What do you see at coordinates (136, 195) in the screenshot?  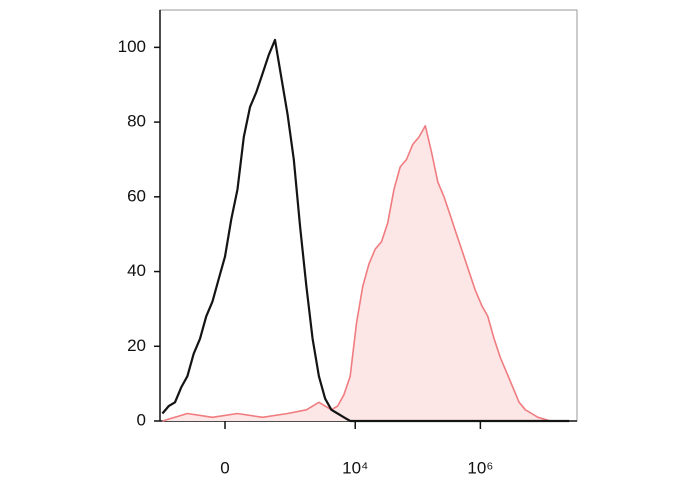 I see `y-tick-label: 60` at bounding box center [136, 195].